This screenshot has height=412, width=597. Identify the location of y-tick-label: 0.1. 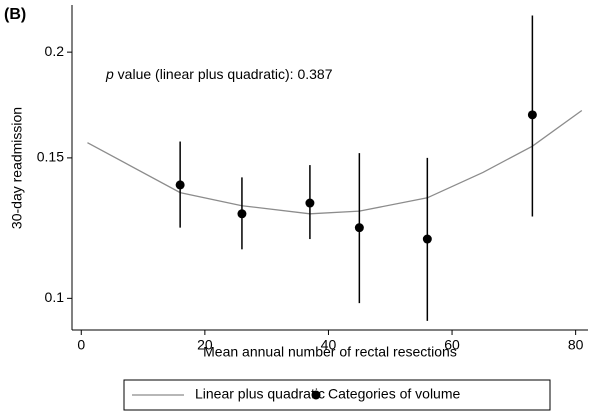
(55, 297).